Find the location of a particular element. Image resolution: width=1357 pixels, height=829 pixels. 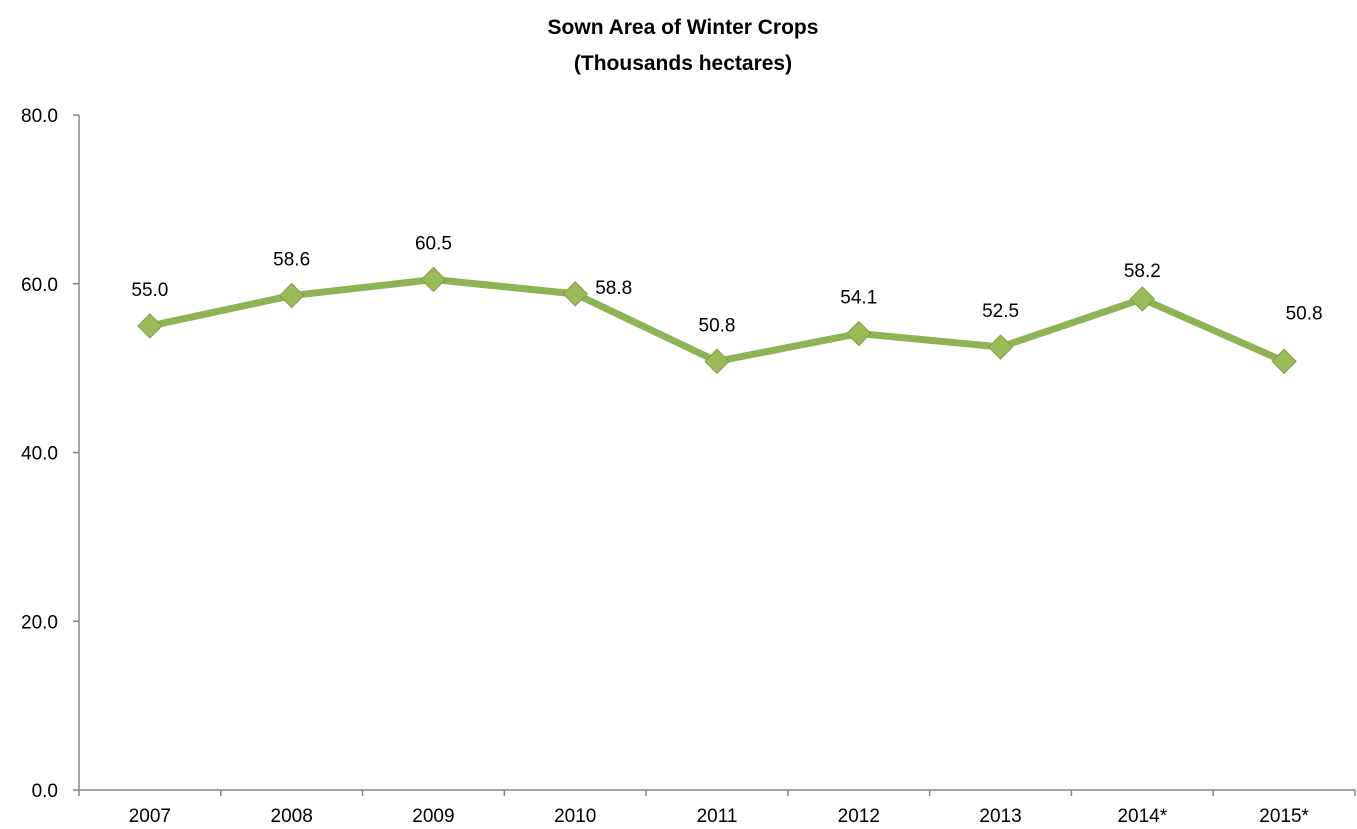

y-tick-label: 60.0 is located at coordinates (39, 285).